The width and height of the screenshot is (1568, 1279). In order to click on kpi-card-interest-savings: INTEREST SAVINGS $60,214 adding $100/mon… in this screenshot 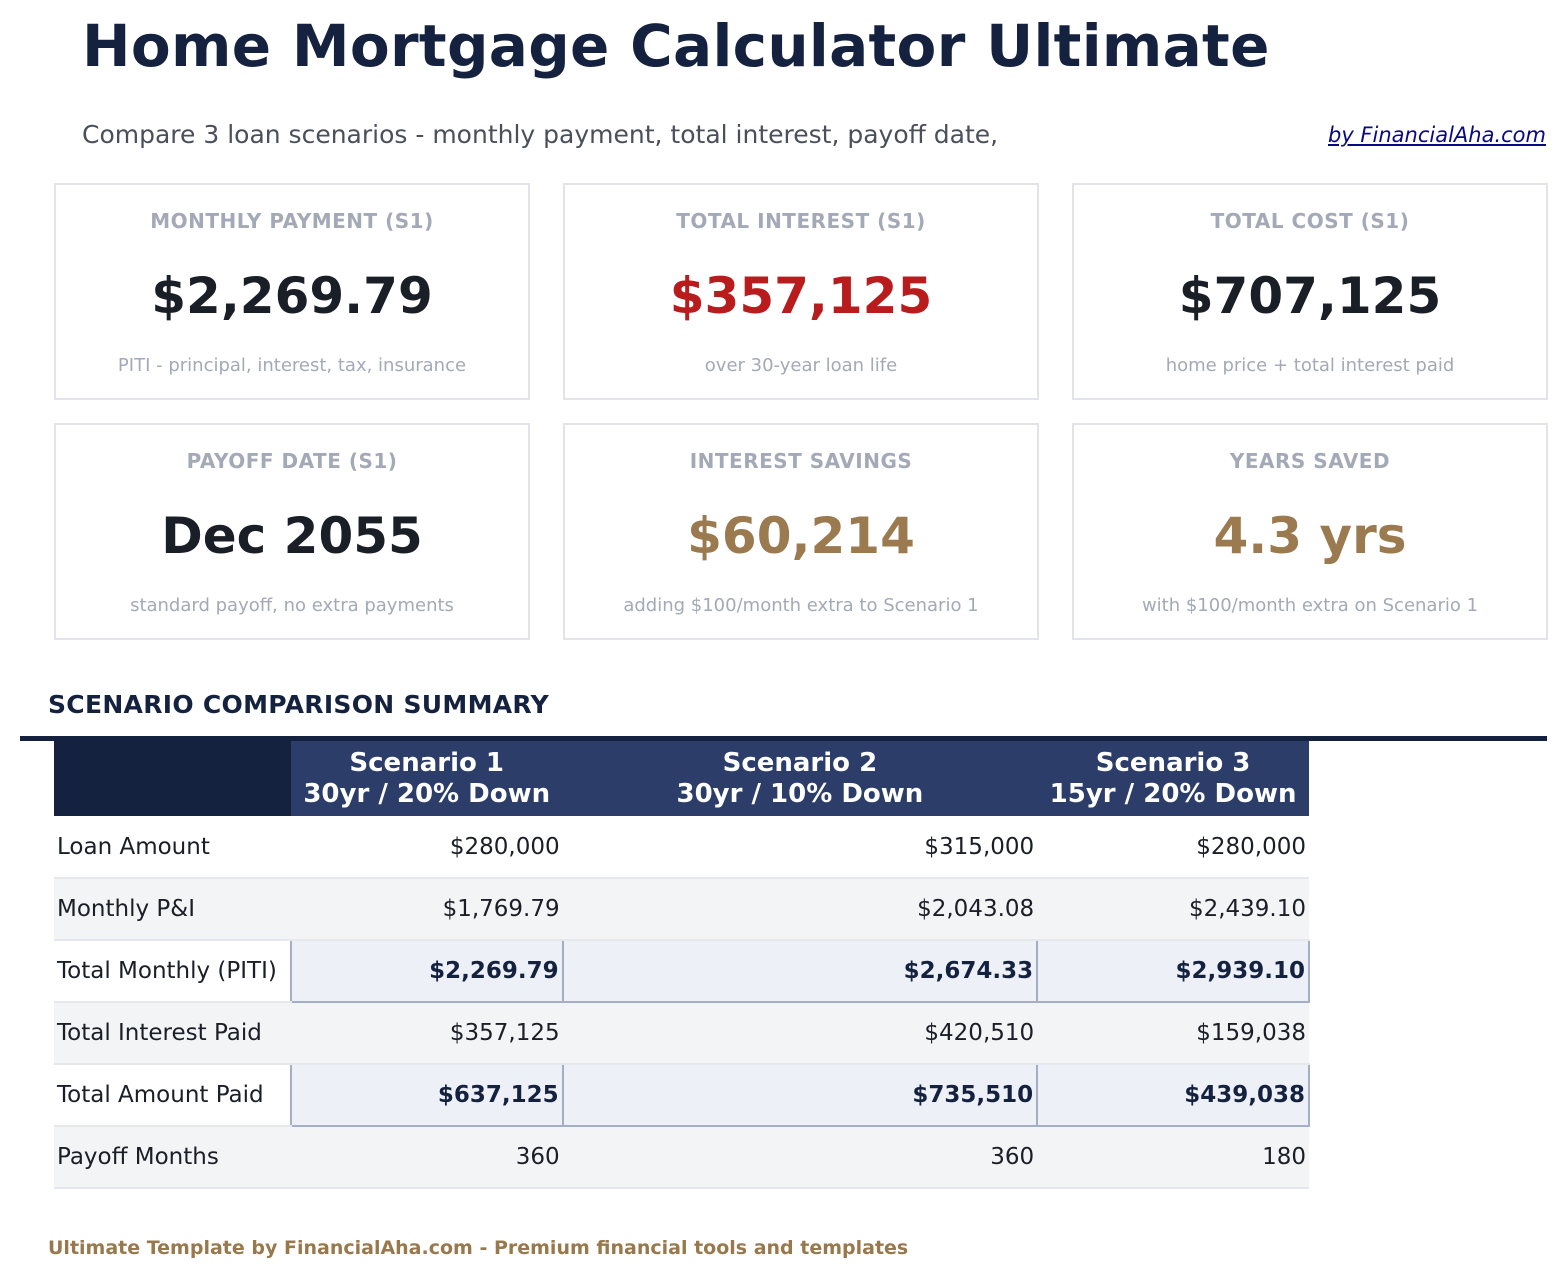, I will do `click(801, 531)`.